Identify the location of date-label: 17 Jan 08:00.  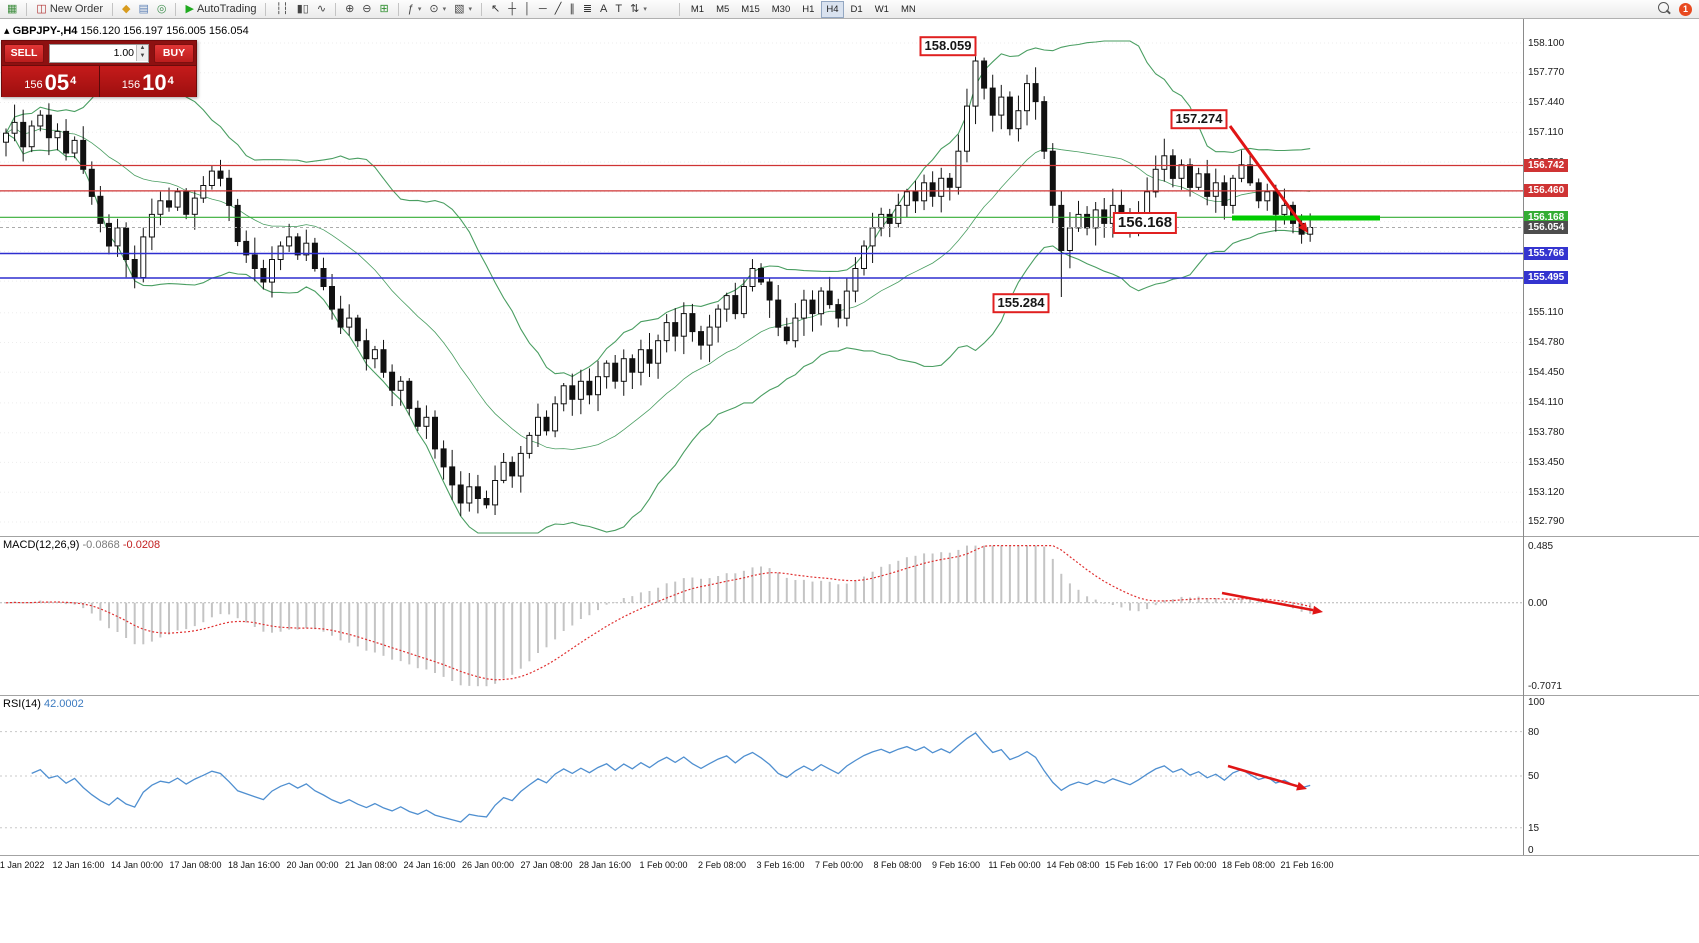
(195, 865).